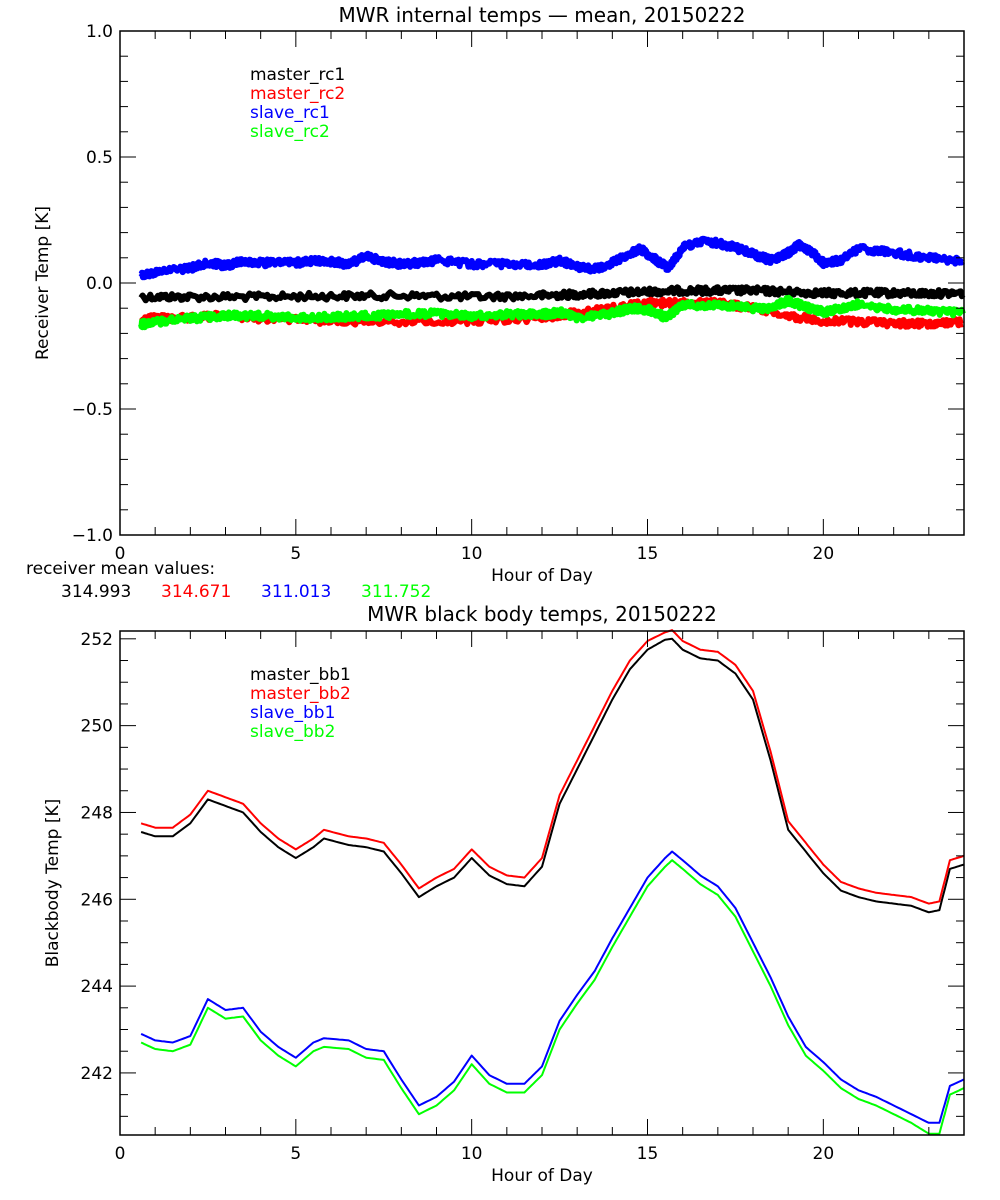  What do you see at coordinates (97, 813) in the screenshot?
I see `y-tick-label: 248` at bounding box center [97, 813].